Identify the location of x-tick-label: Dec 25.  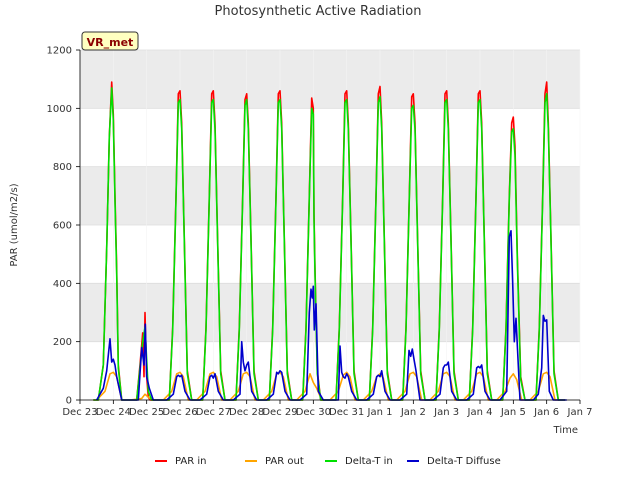
(146, 412).